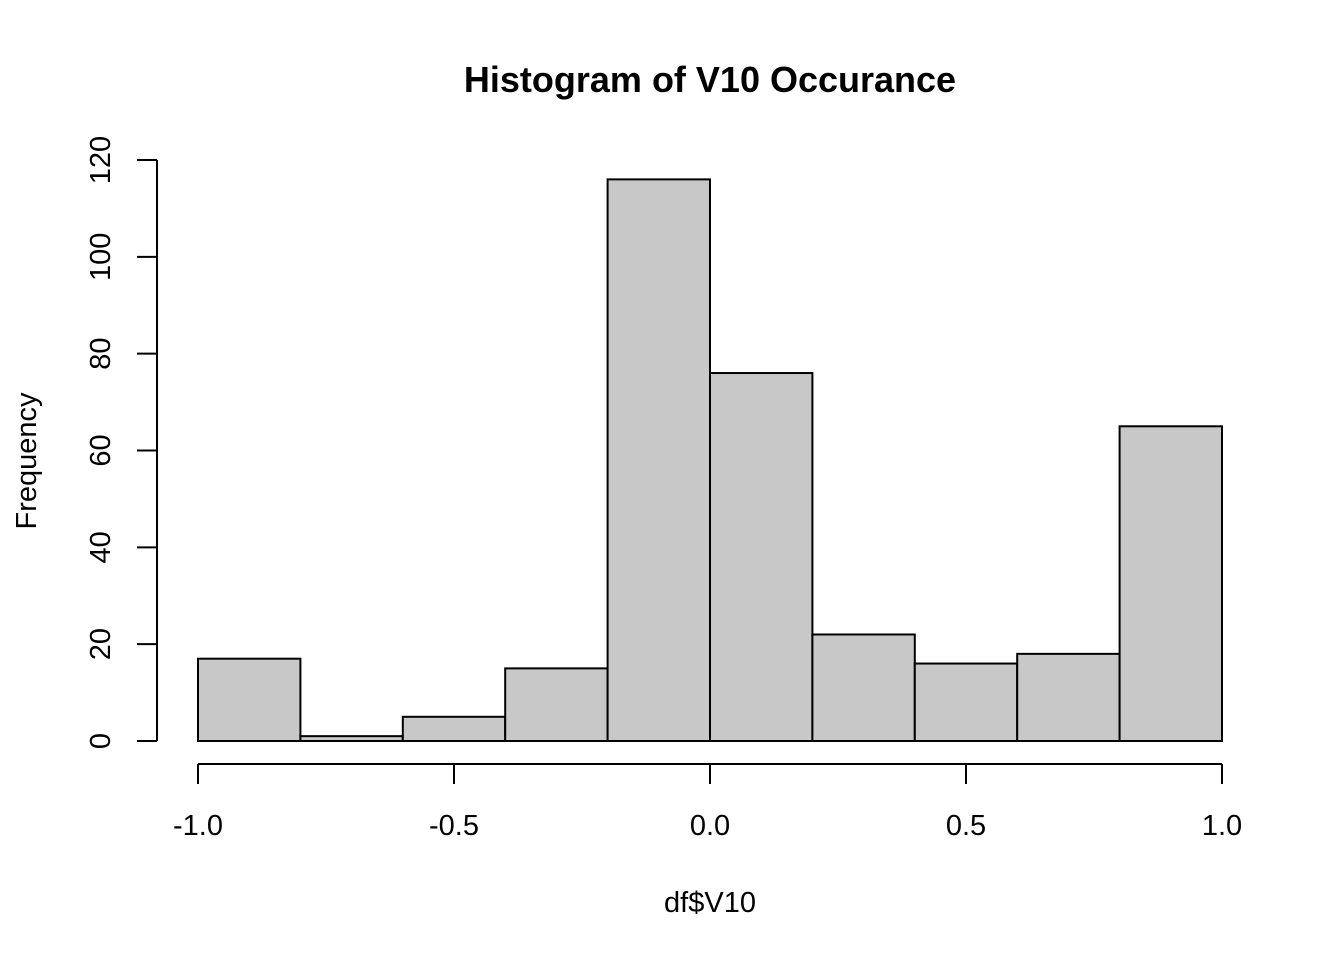 Image resolution: width=1344 pixels, height=960 pixels. I want to click on chart-title: Histogram of V10 Occurance, so click(710, 79).